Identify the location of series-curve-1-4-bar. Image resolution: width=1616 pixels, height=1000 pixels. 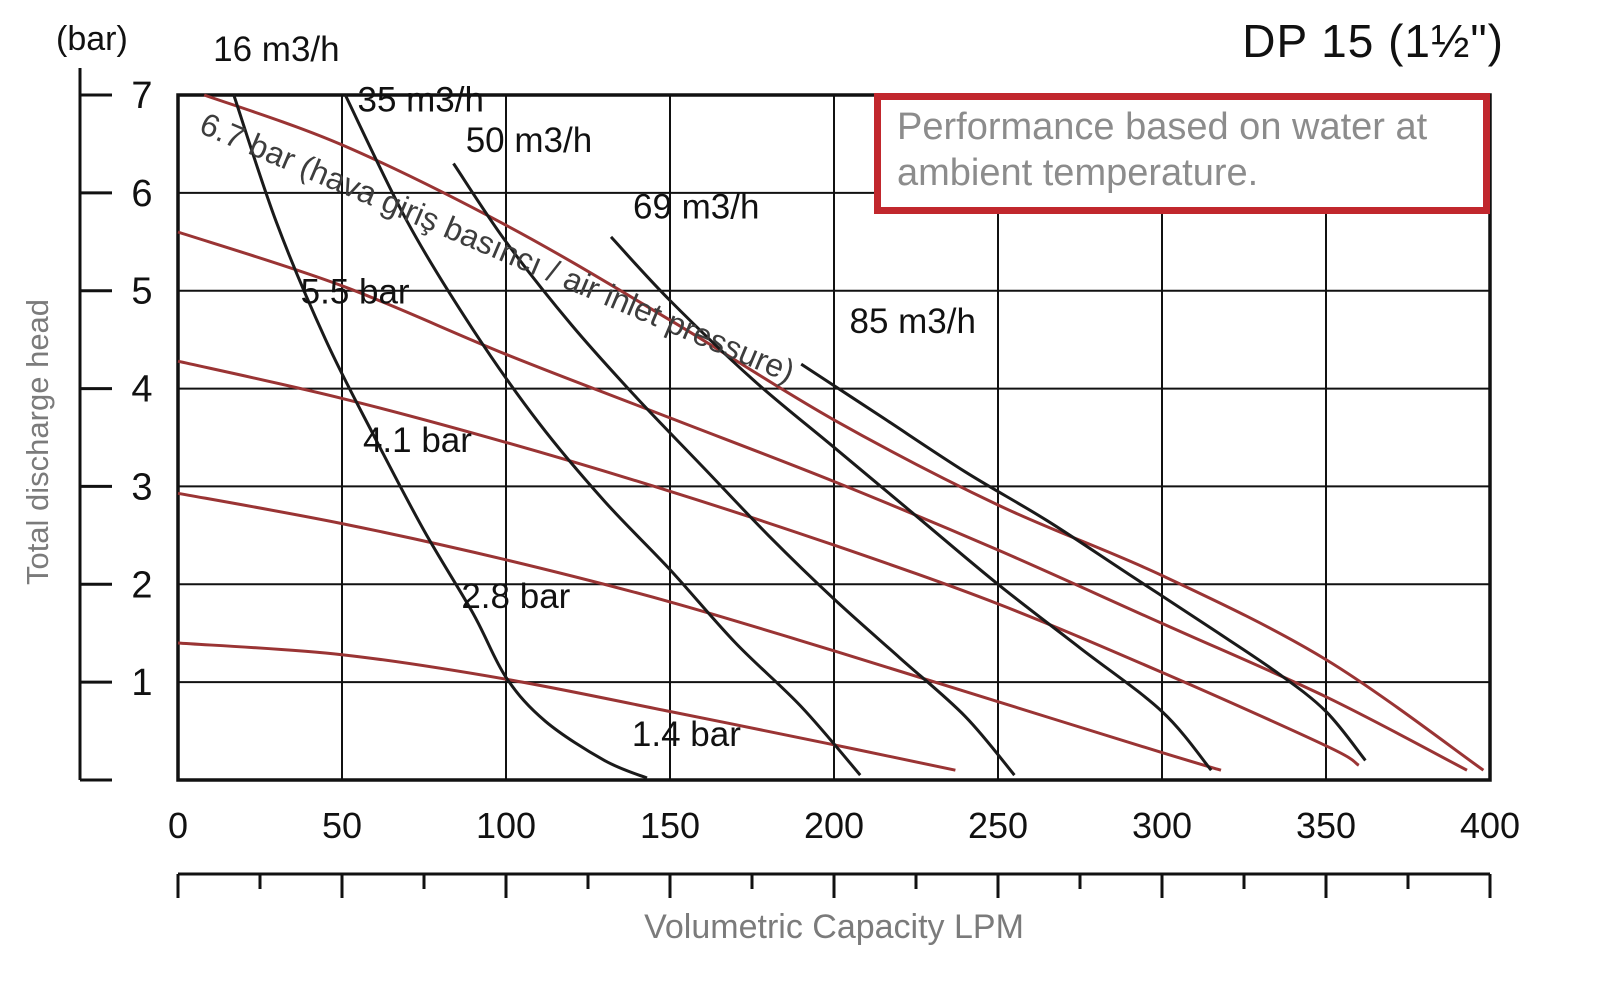
(566, 706).